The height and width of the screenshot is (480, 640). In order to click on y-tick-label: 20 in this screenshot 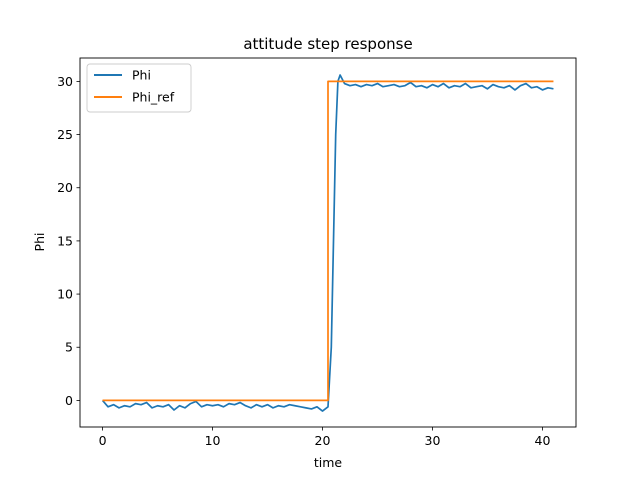, I will do `click(65, 187)`.